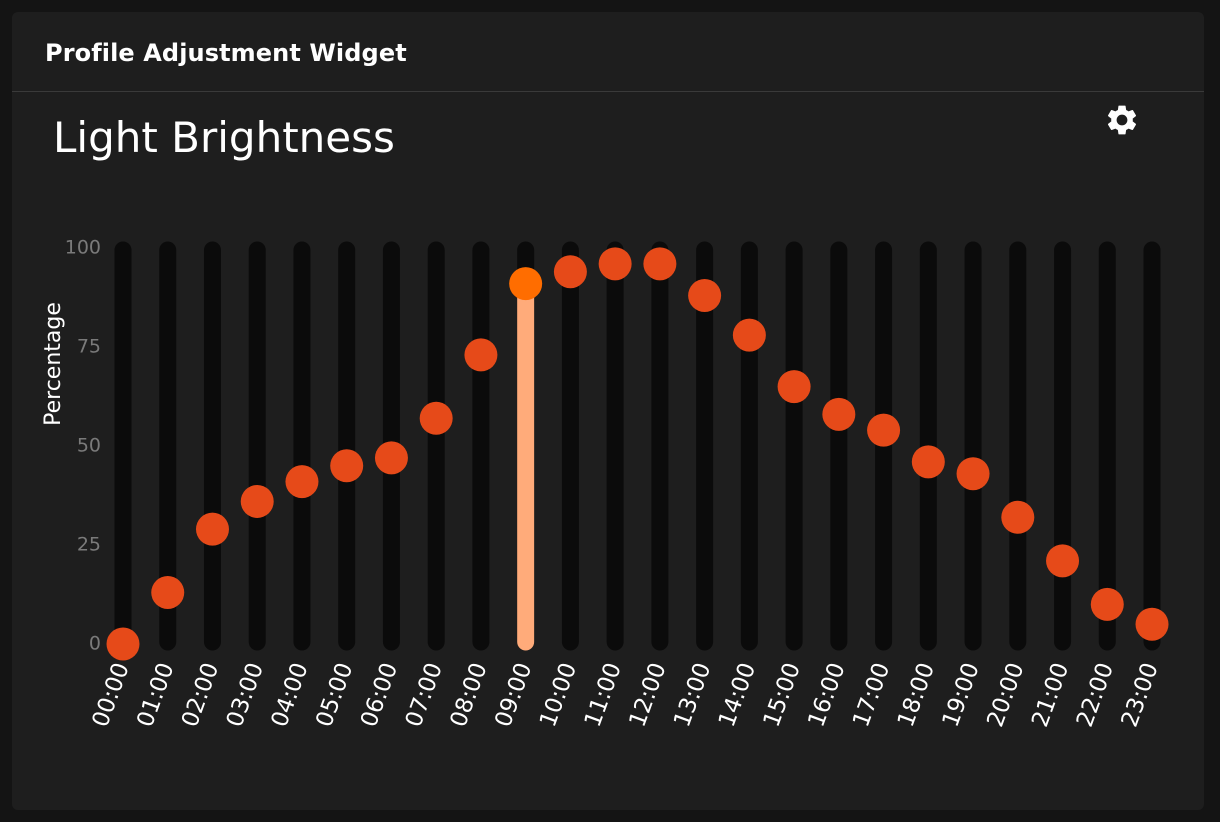 This screenshot has width=1220, height=822. What do you see at coordinates (89, 347) in the screenshot?
I see `y-tick-label: 75` at bounding box center [89, 347].